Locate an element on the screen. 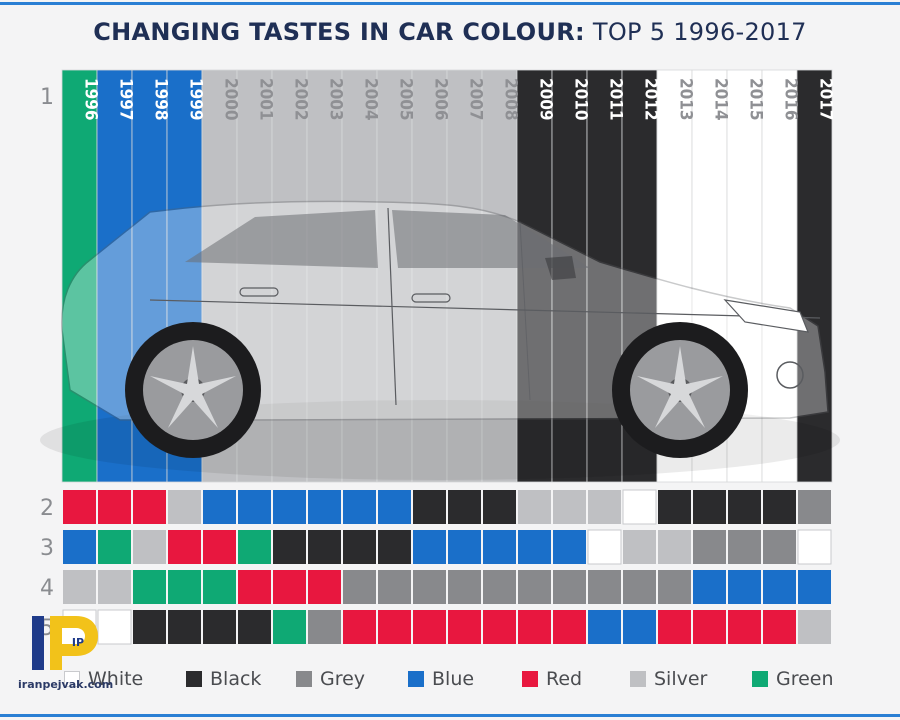 This screenshot has width=900, height=720. cell-rank5-2017 is located at coordinates (814, 627).